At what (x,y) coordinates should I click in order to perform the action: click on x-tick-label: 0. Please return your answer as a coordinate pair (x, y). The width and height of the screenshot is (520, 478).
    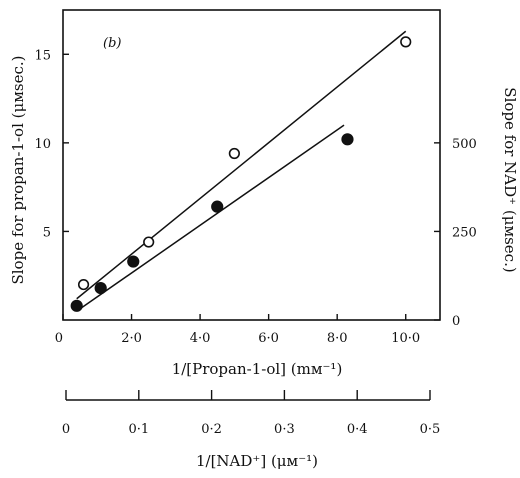
    Looking at the image, I should click on (59, 338).